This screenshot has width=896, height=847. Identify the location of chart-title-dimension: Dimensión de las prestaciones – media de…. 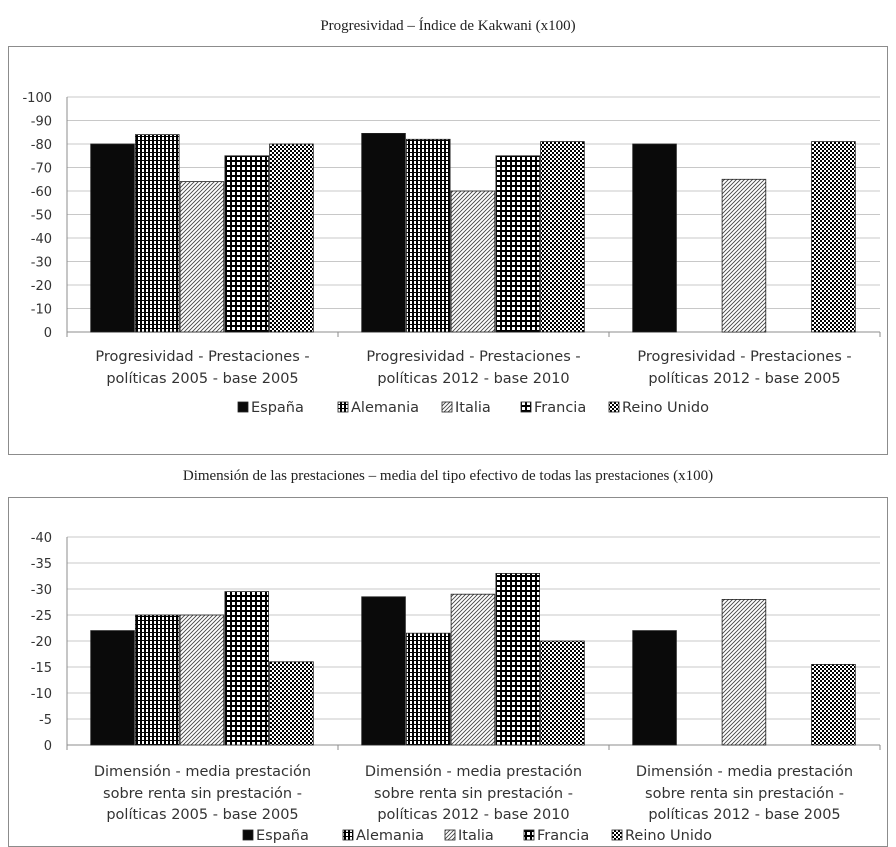
(448, 476).